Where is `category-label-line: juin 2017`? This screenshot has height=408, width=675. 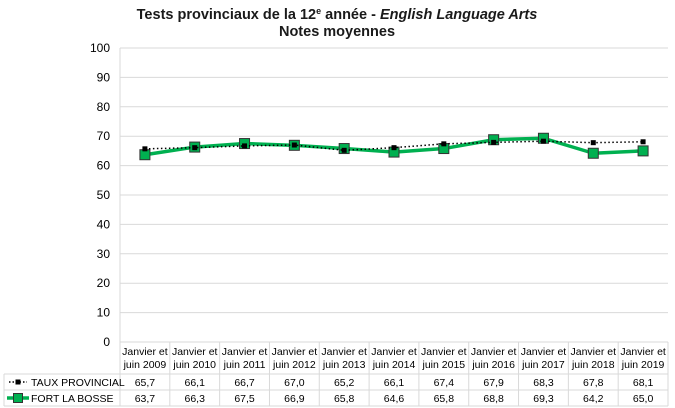 category-label-line: juin 2017 is located at coordinates (543, 365).